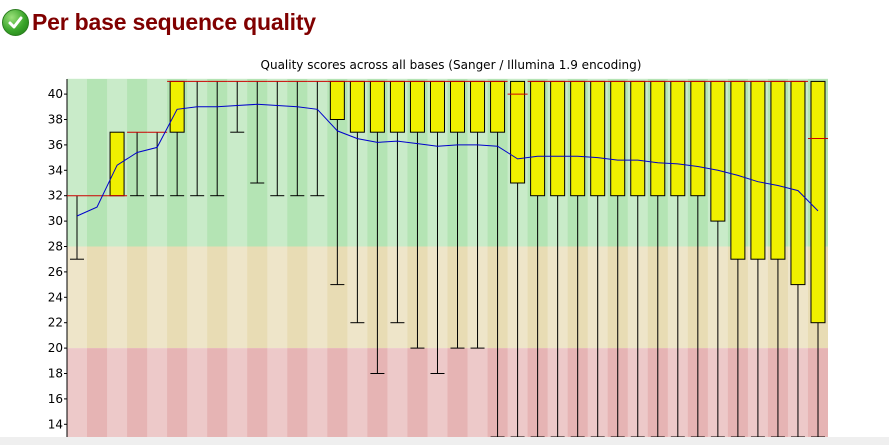  I want to click on y-tick-label: 16, so click(55, 399).